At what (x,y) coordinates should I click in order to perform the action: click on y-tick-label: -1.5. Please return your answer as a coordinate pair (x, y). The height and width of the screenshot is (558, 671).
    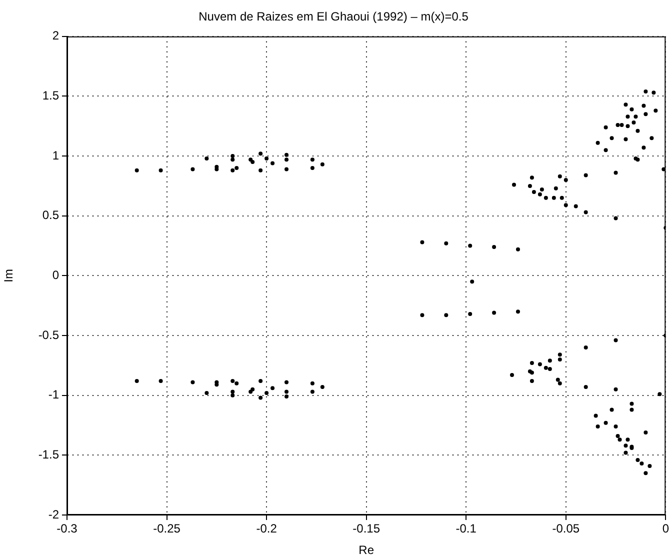
    Looking at the image, I should click on (49, 454).